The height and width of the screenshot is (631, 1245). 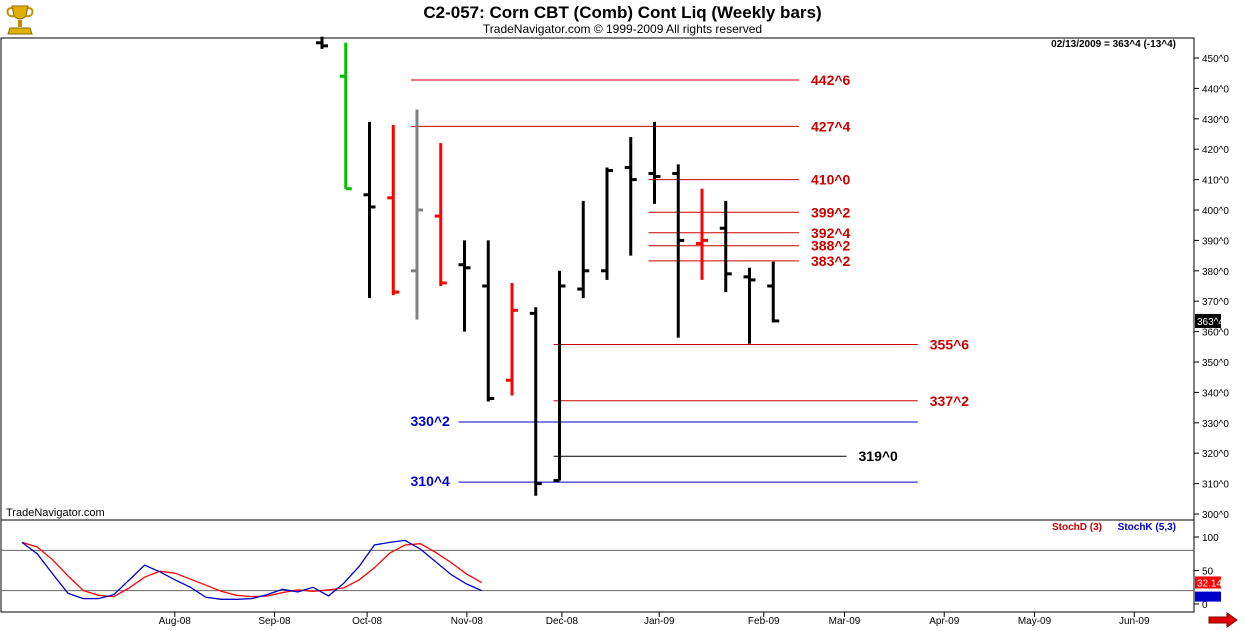 I want to click on level-label: 330^2, so click(x=431, y=421).